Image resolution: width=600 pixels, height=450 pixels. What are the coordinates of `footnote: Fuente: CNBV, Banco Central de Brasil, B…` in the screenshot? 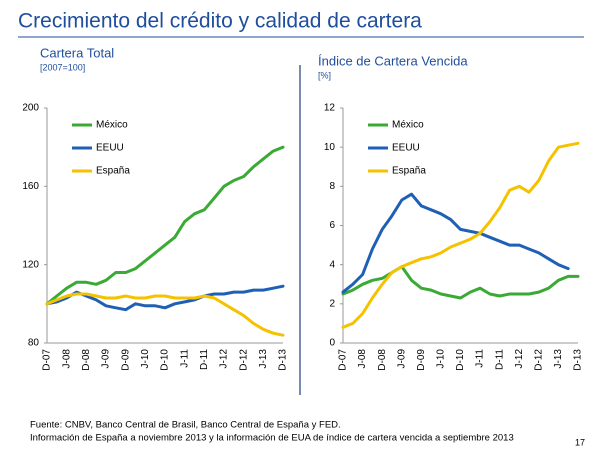 It's located at (185, 425).